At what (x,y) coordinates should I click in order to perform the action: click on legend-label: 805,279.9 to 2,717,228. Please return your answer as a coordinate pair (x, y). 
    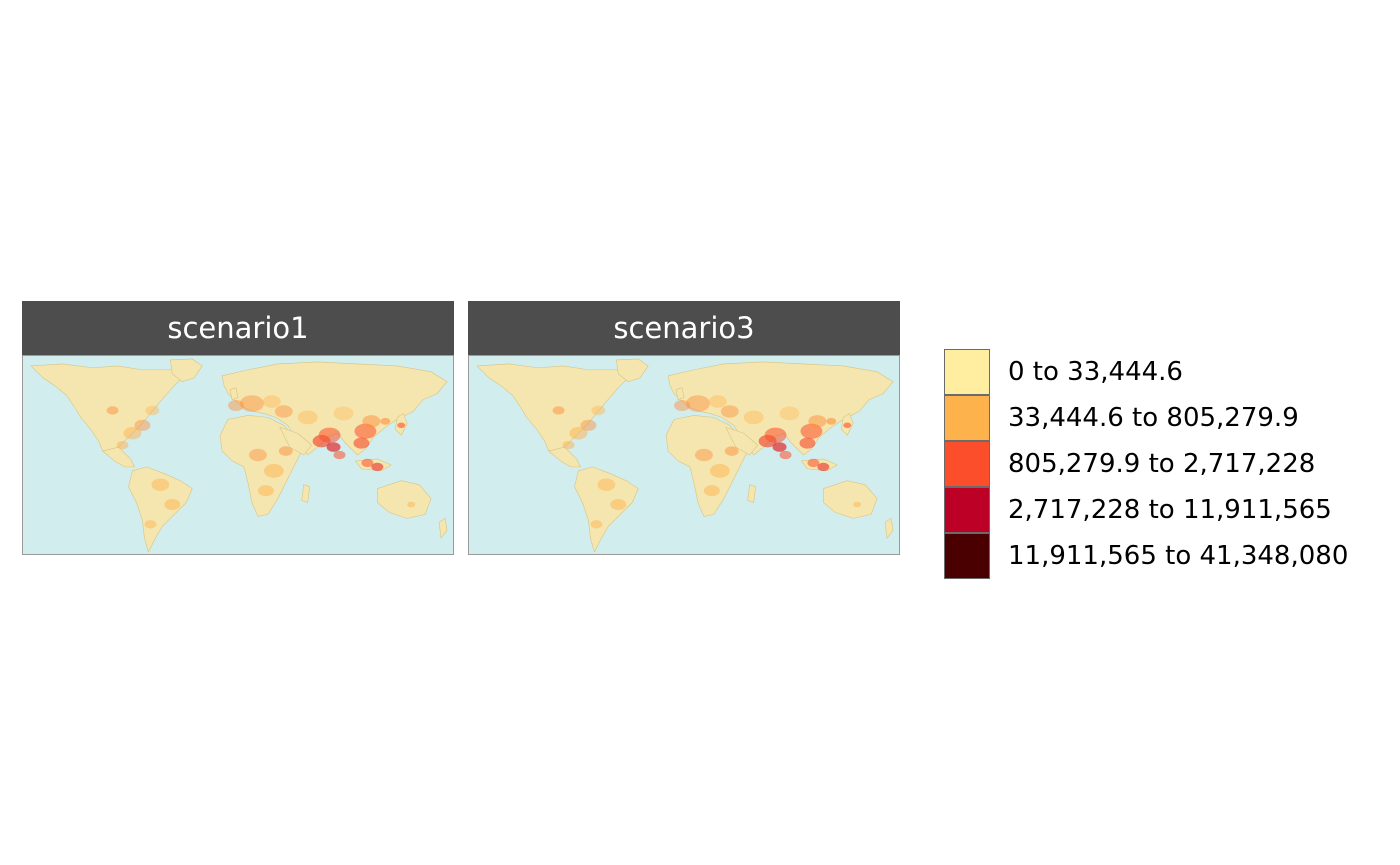
    Looking at the image, I should click on (1162, 464).